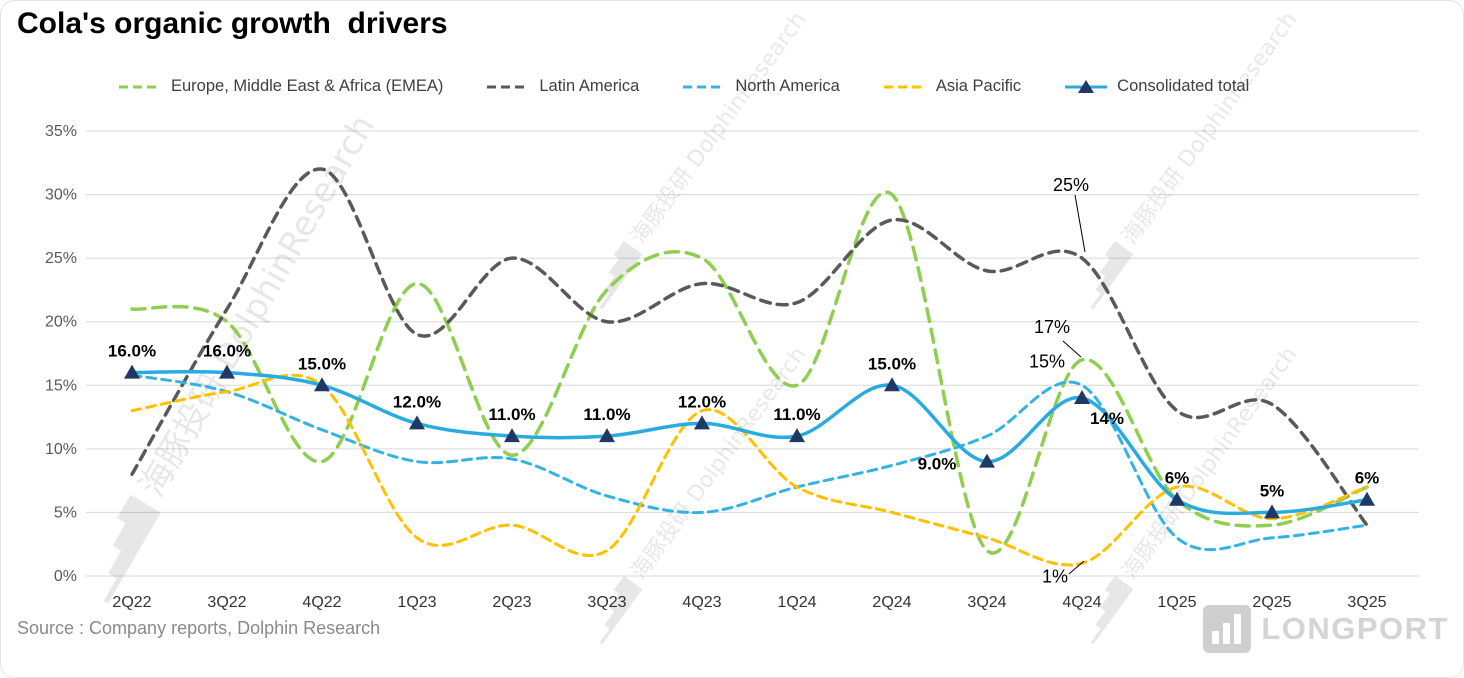  Describe the element at coordinates (1272, 490) in the screenshot. I see `data-point-label: 5%` at that location.